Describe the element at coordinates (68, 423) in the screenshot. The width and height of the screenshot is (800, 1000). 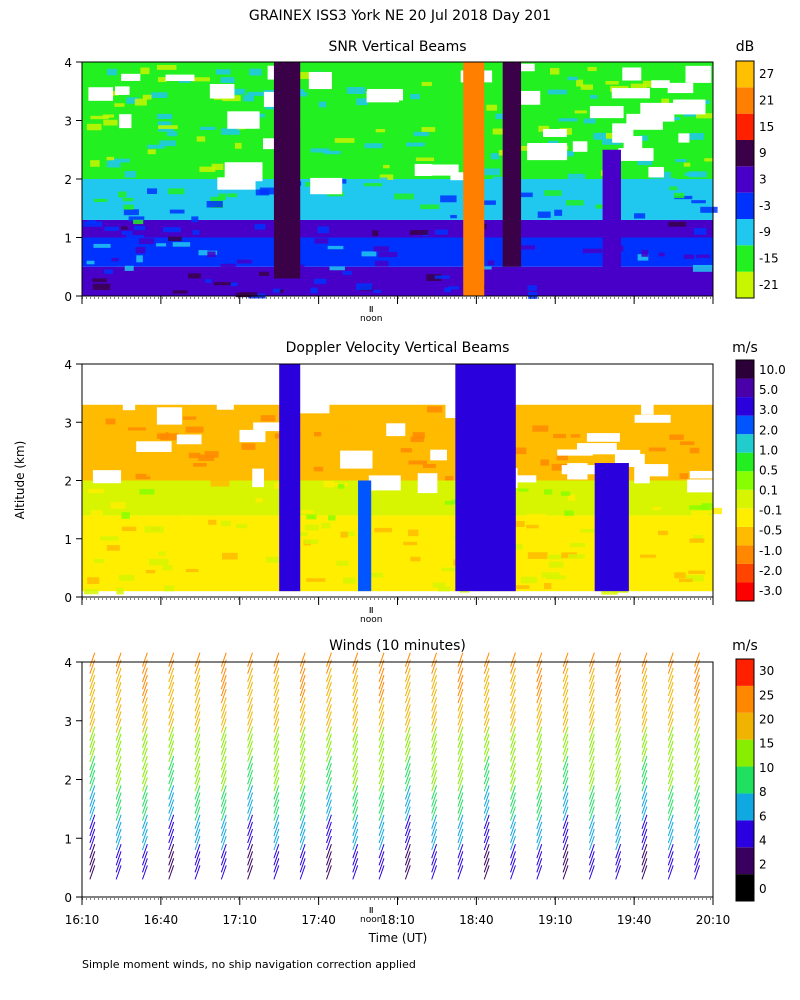
I see `y-tick-label: 3` at that location.